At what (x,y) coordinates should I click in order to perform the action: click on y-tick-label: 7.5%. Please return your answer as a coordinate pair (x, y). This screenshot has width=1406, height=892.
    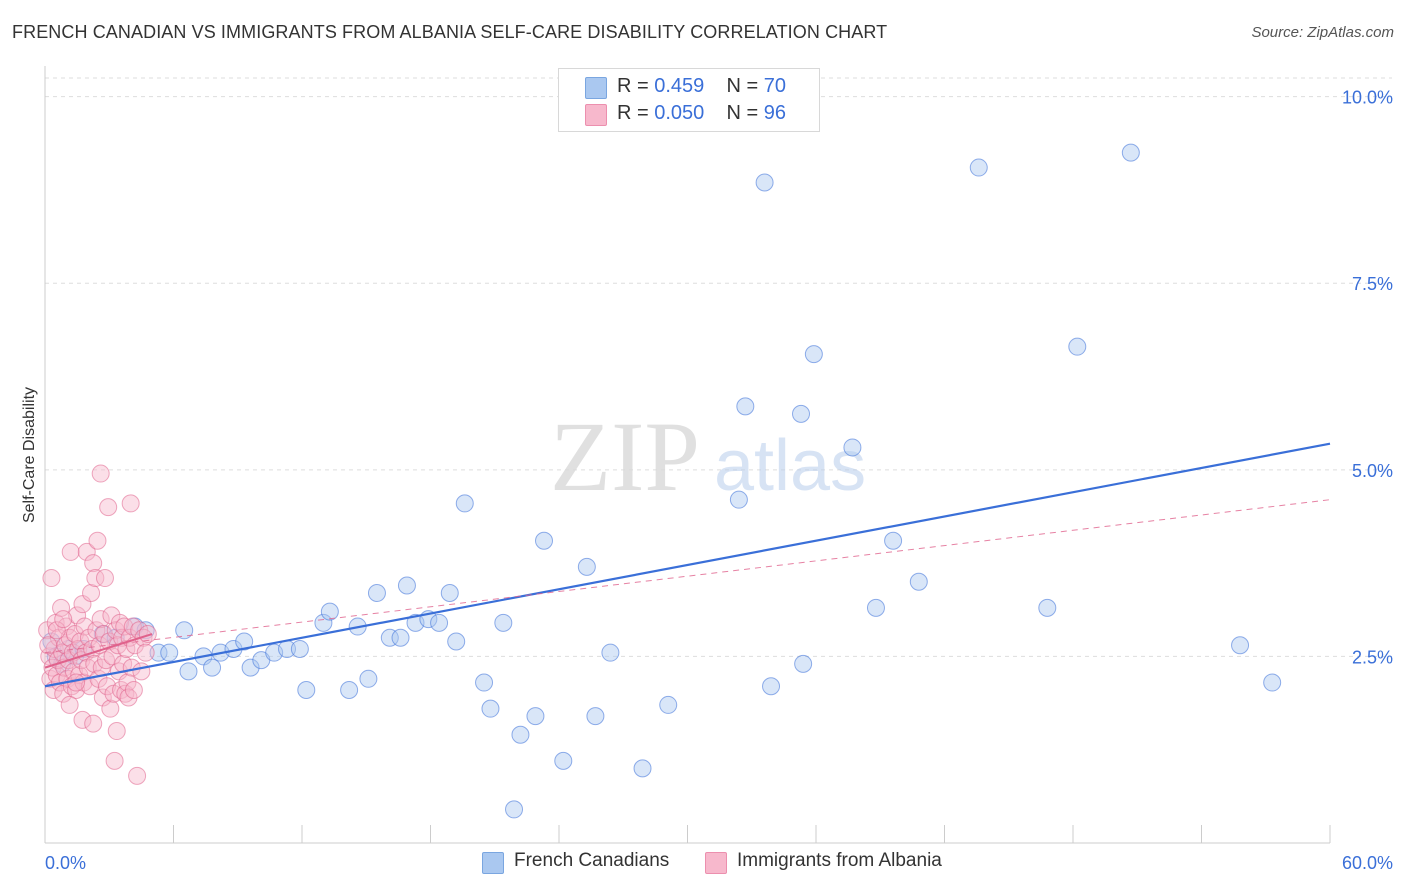
    Looking at the image, I should click on (1372, 284).